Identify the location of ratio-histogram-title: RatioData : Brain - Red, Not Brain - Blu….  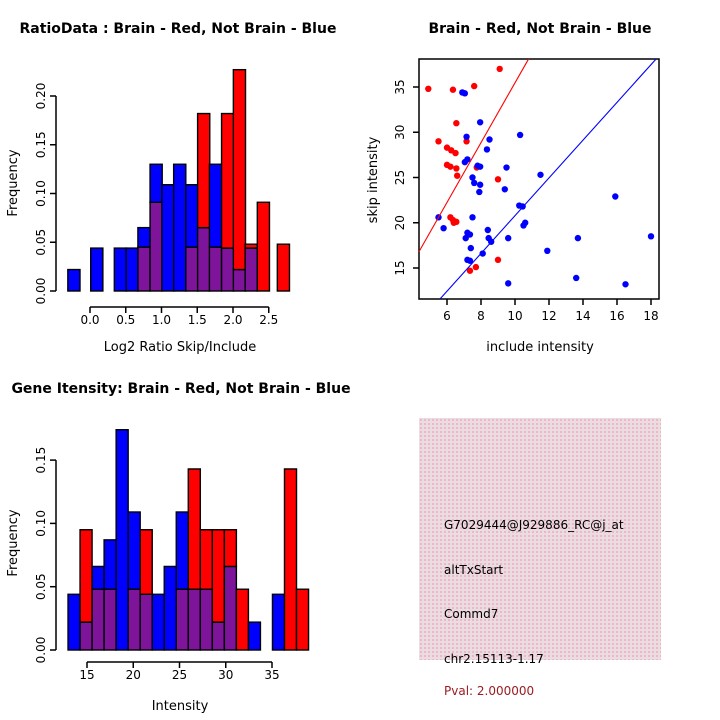
(178, 29).